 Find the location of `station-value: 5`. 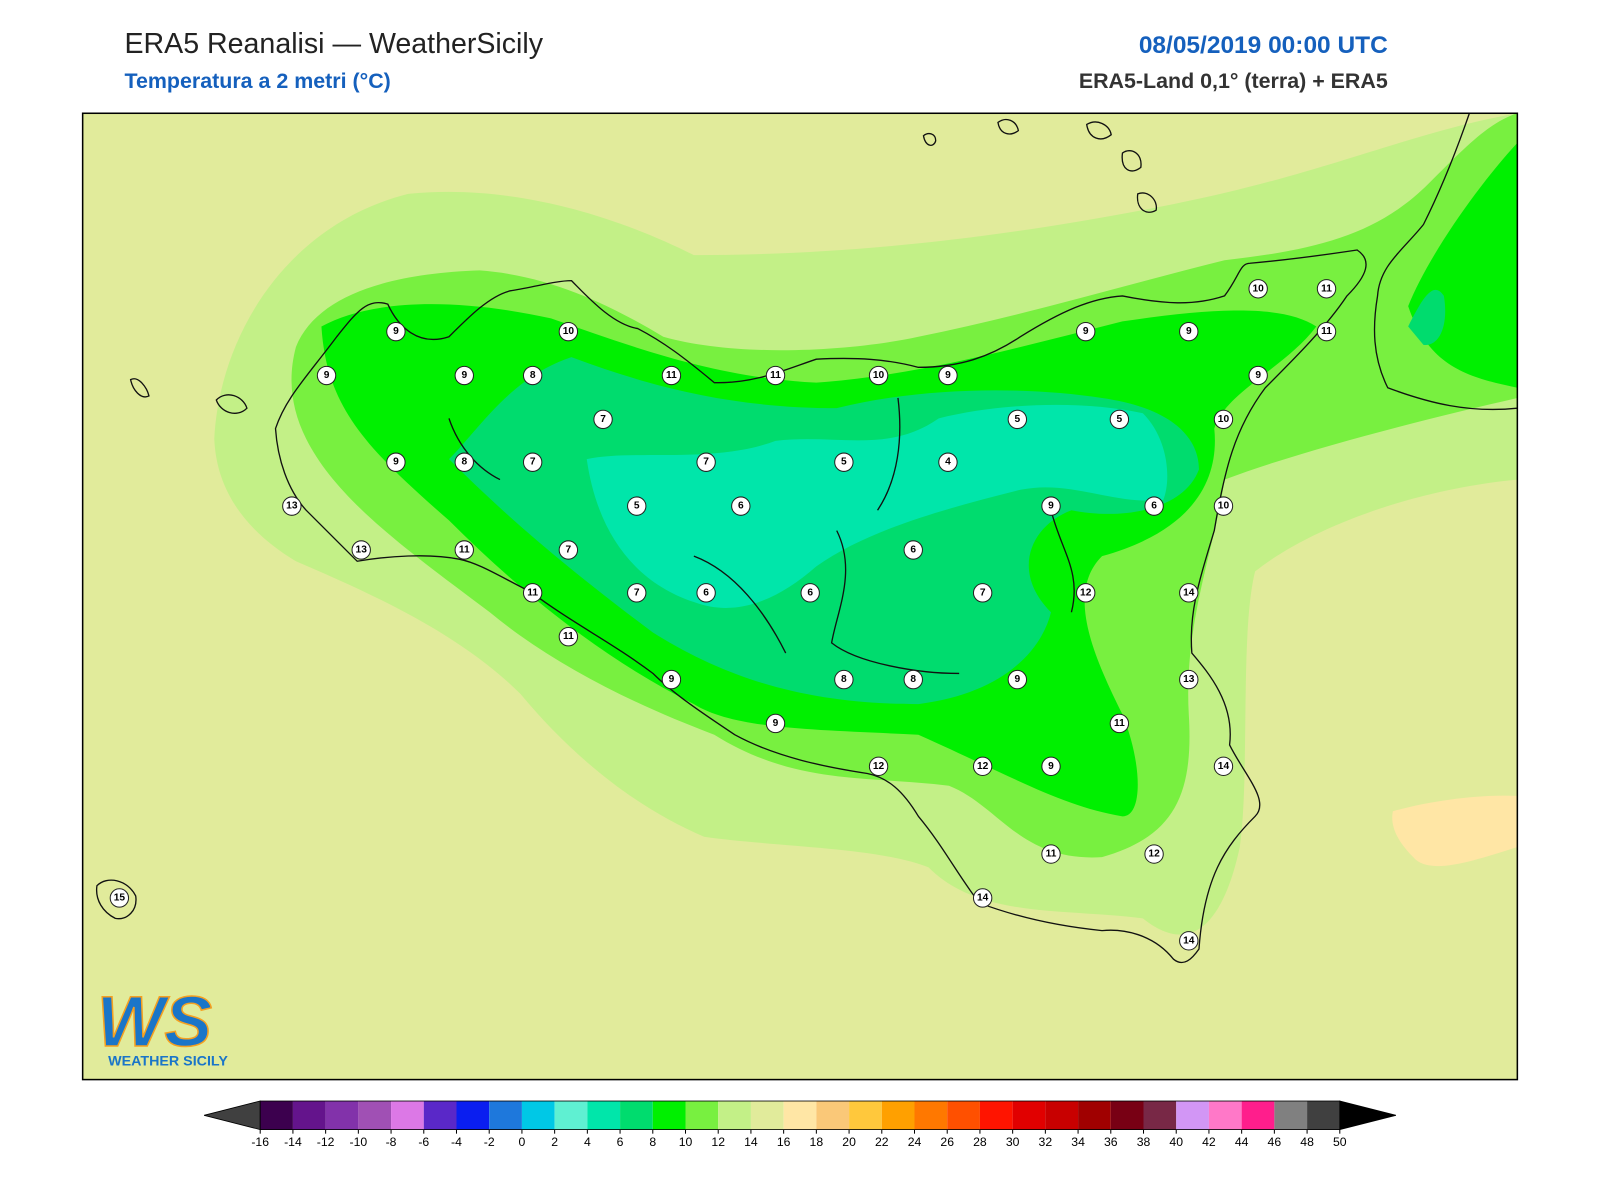

station-value: 5 is located at coordinates (1120, 419).